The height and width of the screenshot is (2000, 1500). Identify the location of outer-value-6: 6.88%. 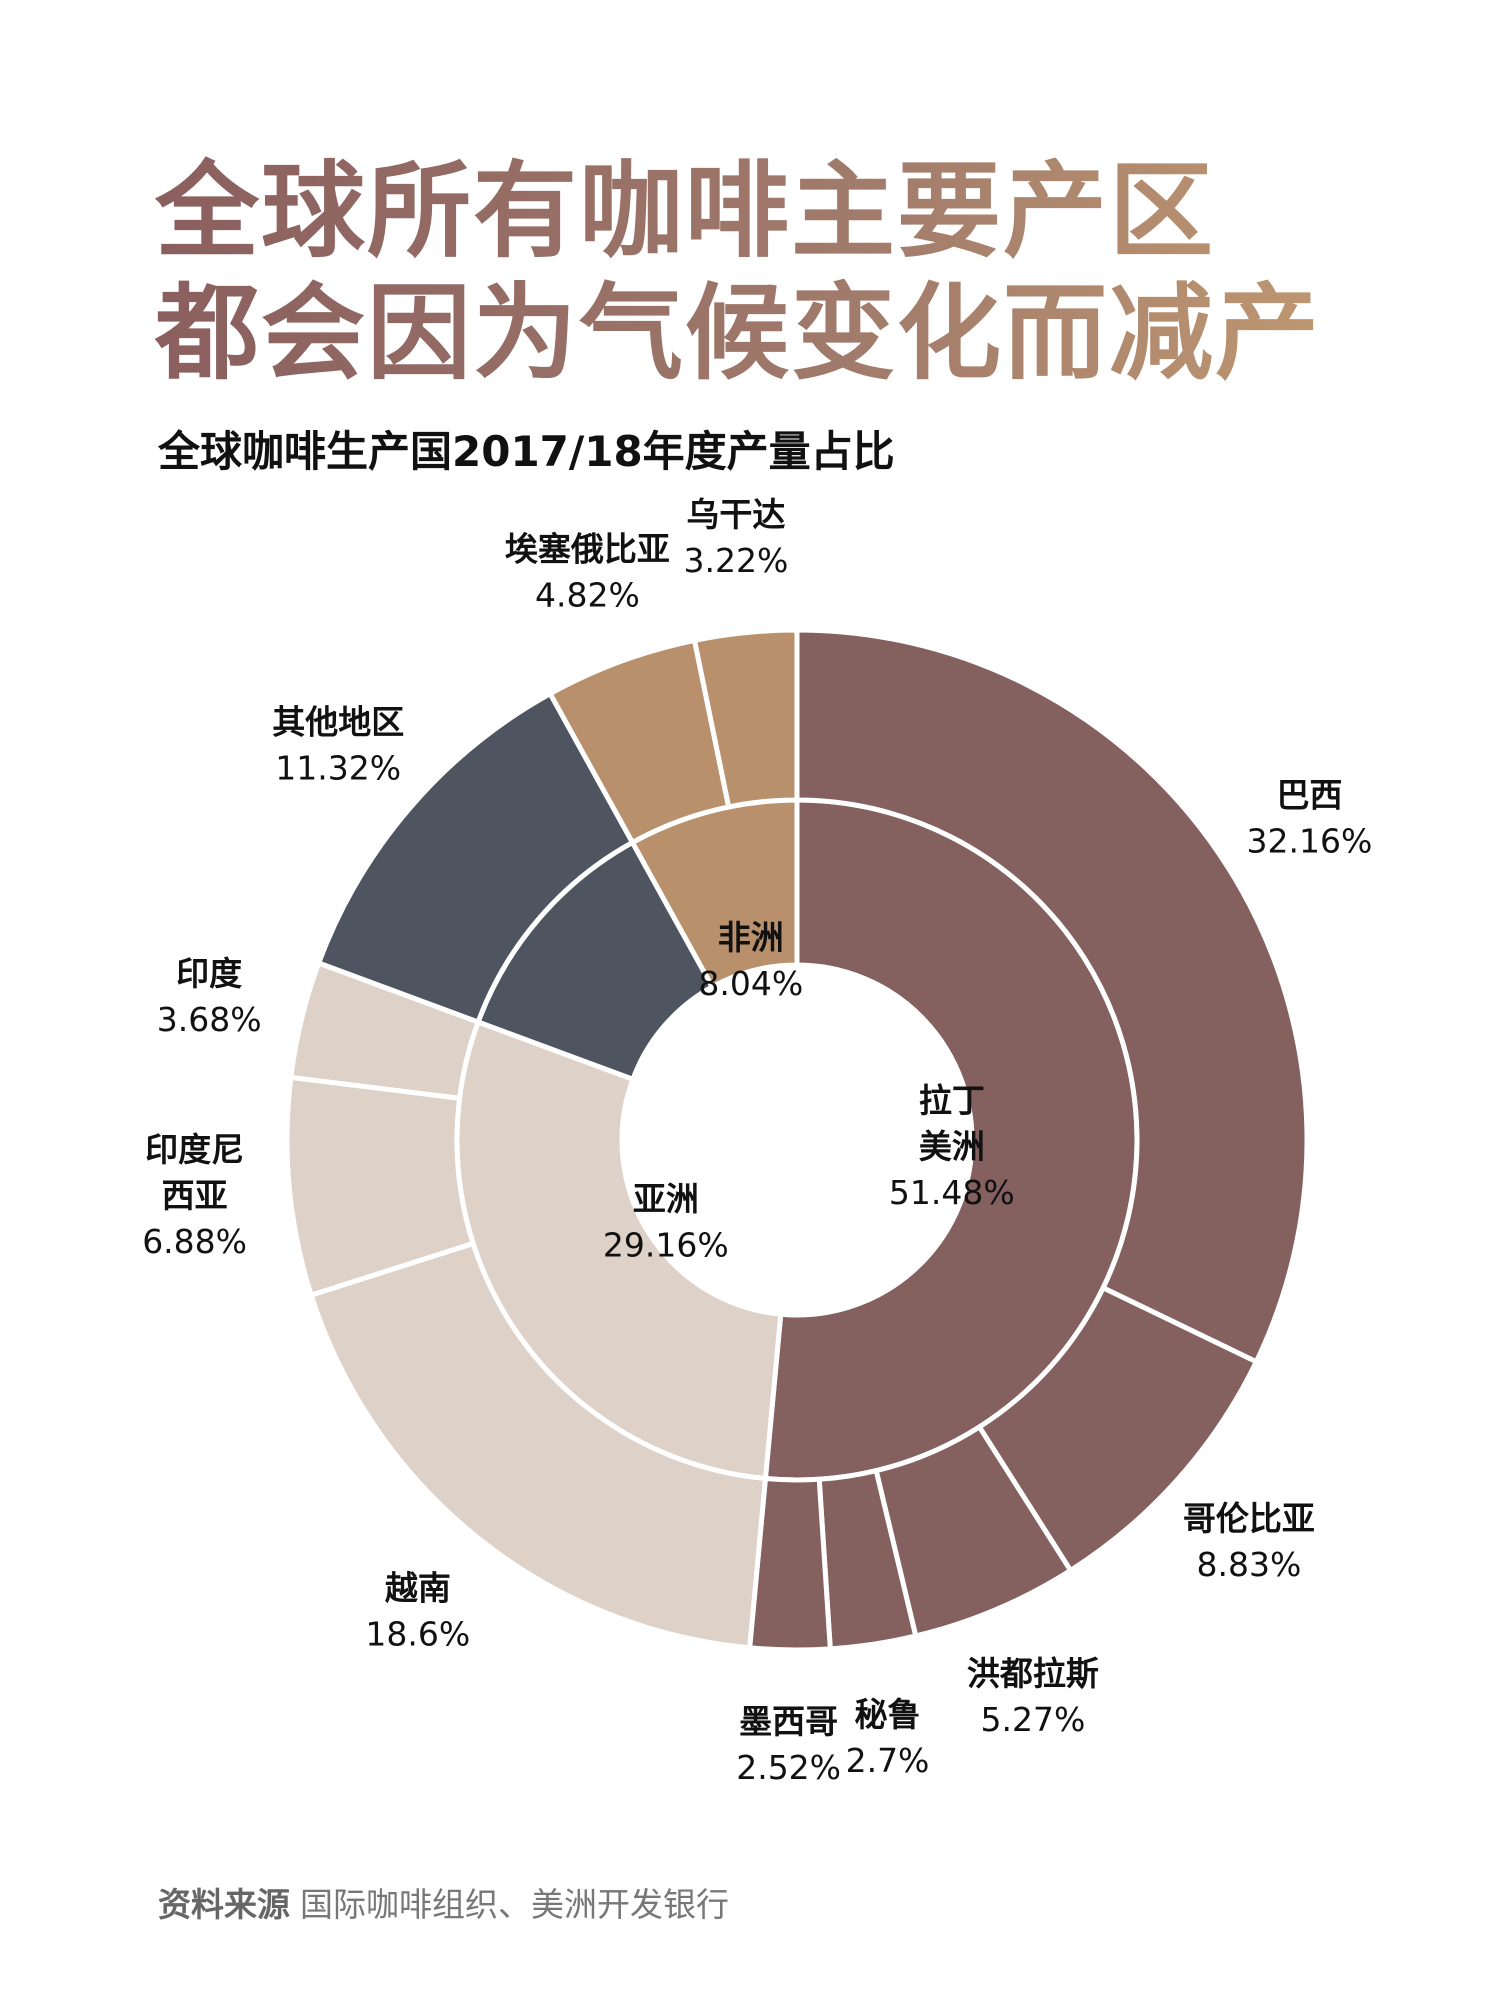
(194, 1241).